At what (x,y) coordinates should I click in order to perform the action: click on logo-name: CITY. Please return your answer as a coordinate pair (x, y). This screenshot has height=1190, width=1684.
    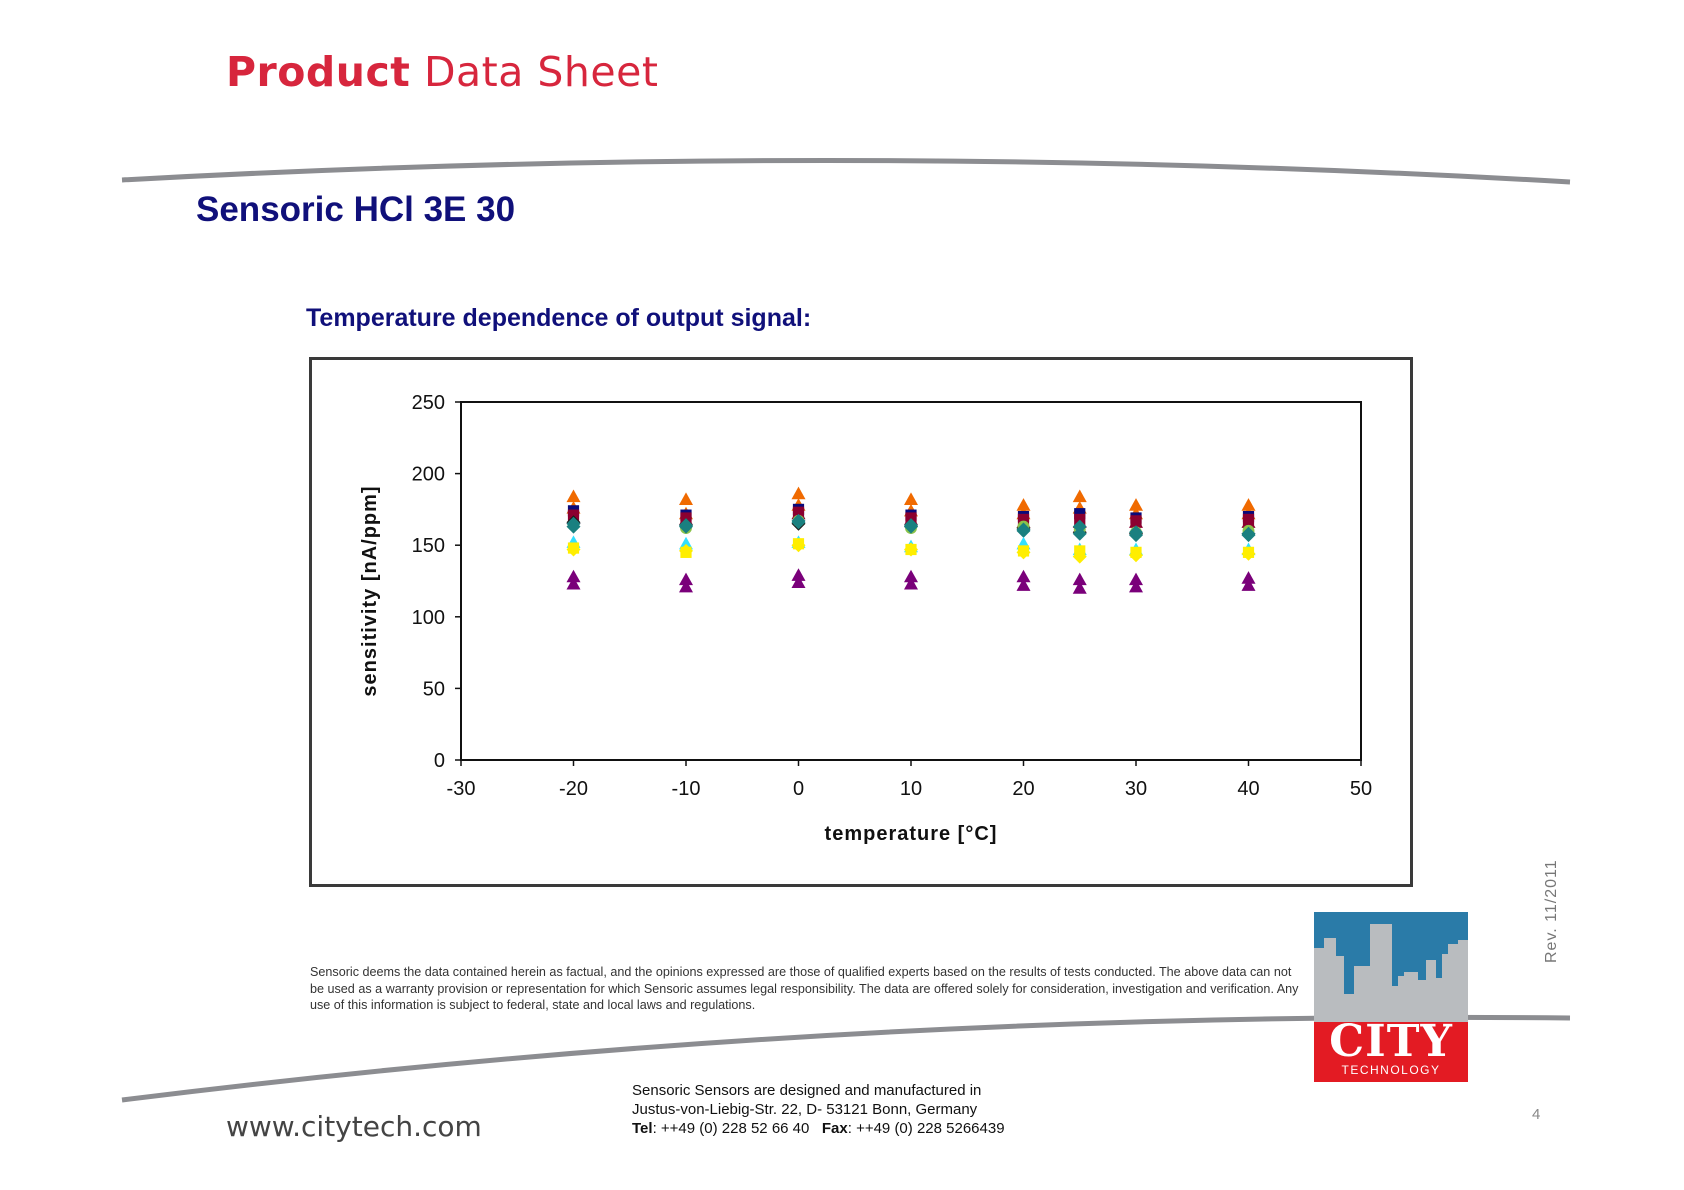
    Looking at the image, I should click on (1391, 1041).